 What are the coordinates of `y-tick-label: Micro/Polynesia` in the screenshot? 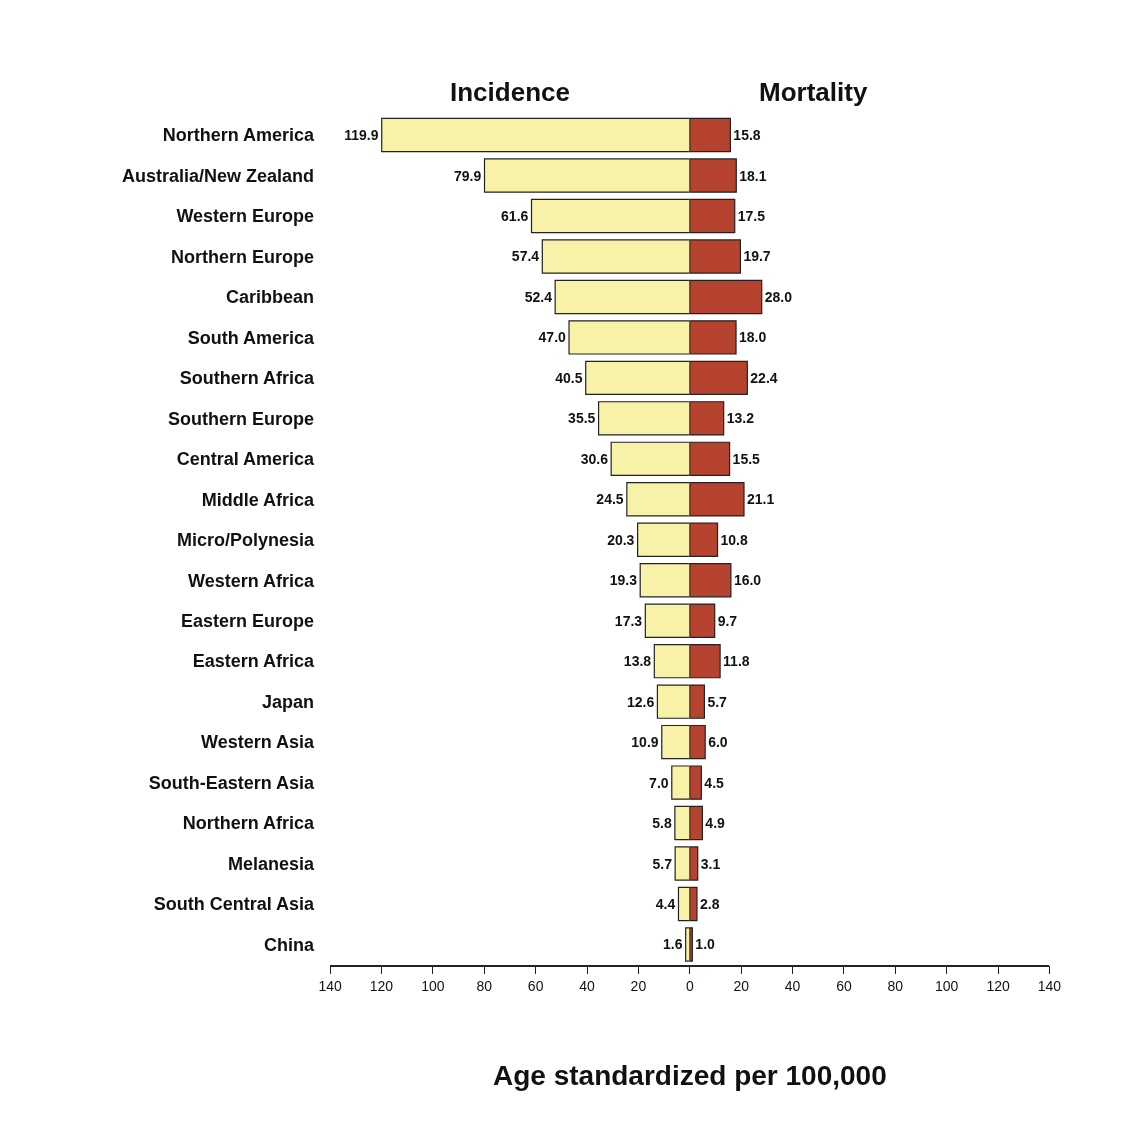 It's located at (246, 540).